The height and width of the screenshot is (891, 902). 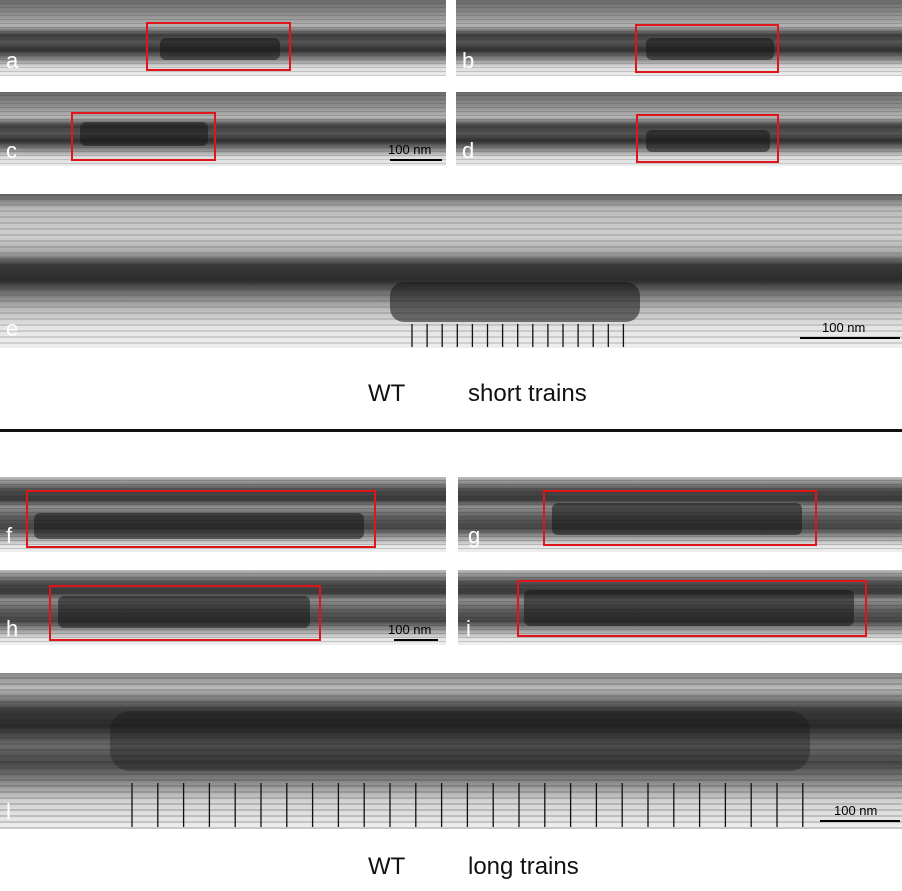 I want to click on caption-type-long: long trains, so click(x=523, y=866).